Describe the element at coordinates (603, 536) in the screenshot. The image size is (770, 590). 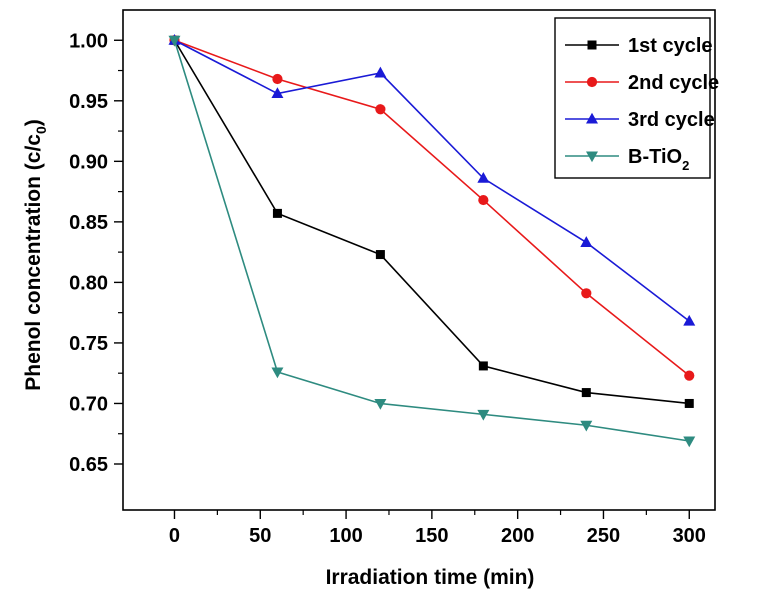
I see `x-tick-label: 250` at that location.